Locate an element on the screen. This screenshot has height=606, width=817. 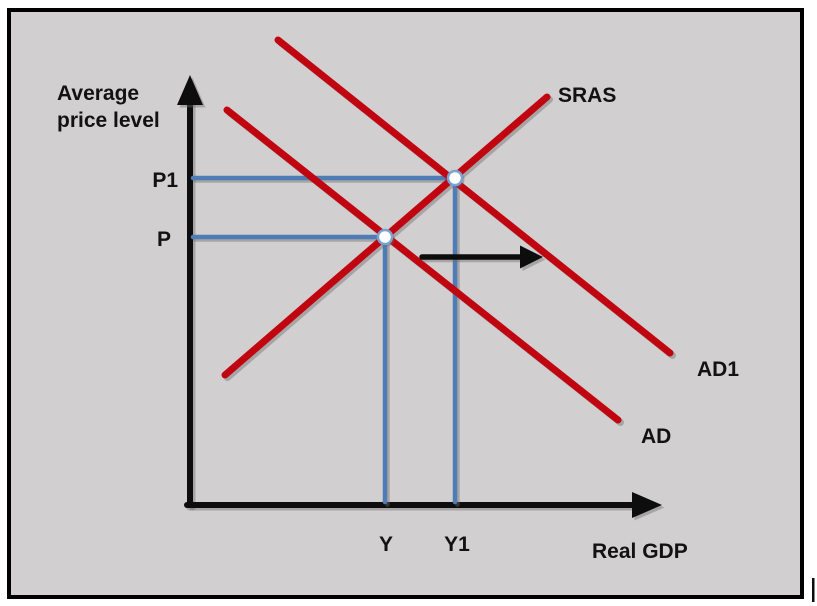
price-label-p: P is located at coordinates (164, 239).